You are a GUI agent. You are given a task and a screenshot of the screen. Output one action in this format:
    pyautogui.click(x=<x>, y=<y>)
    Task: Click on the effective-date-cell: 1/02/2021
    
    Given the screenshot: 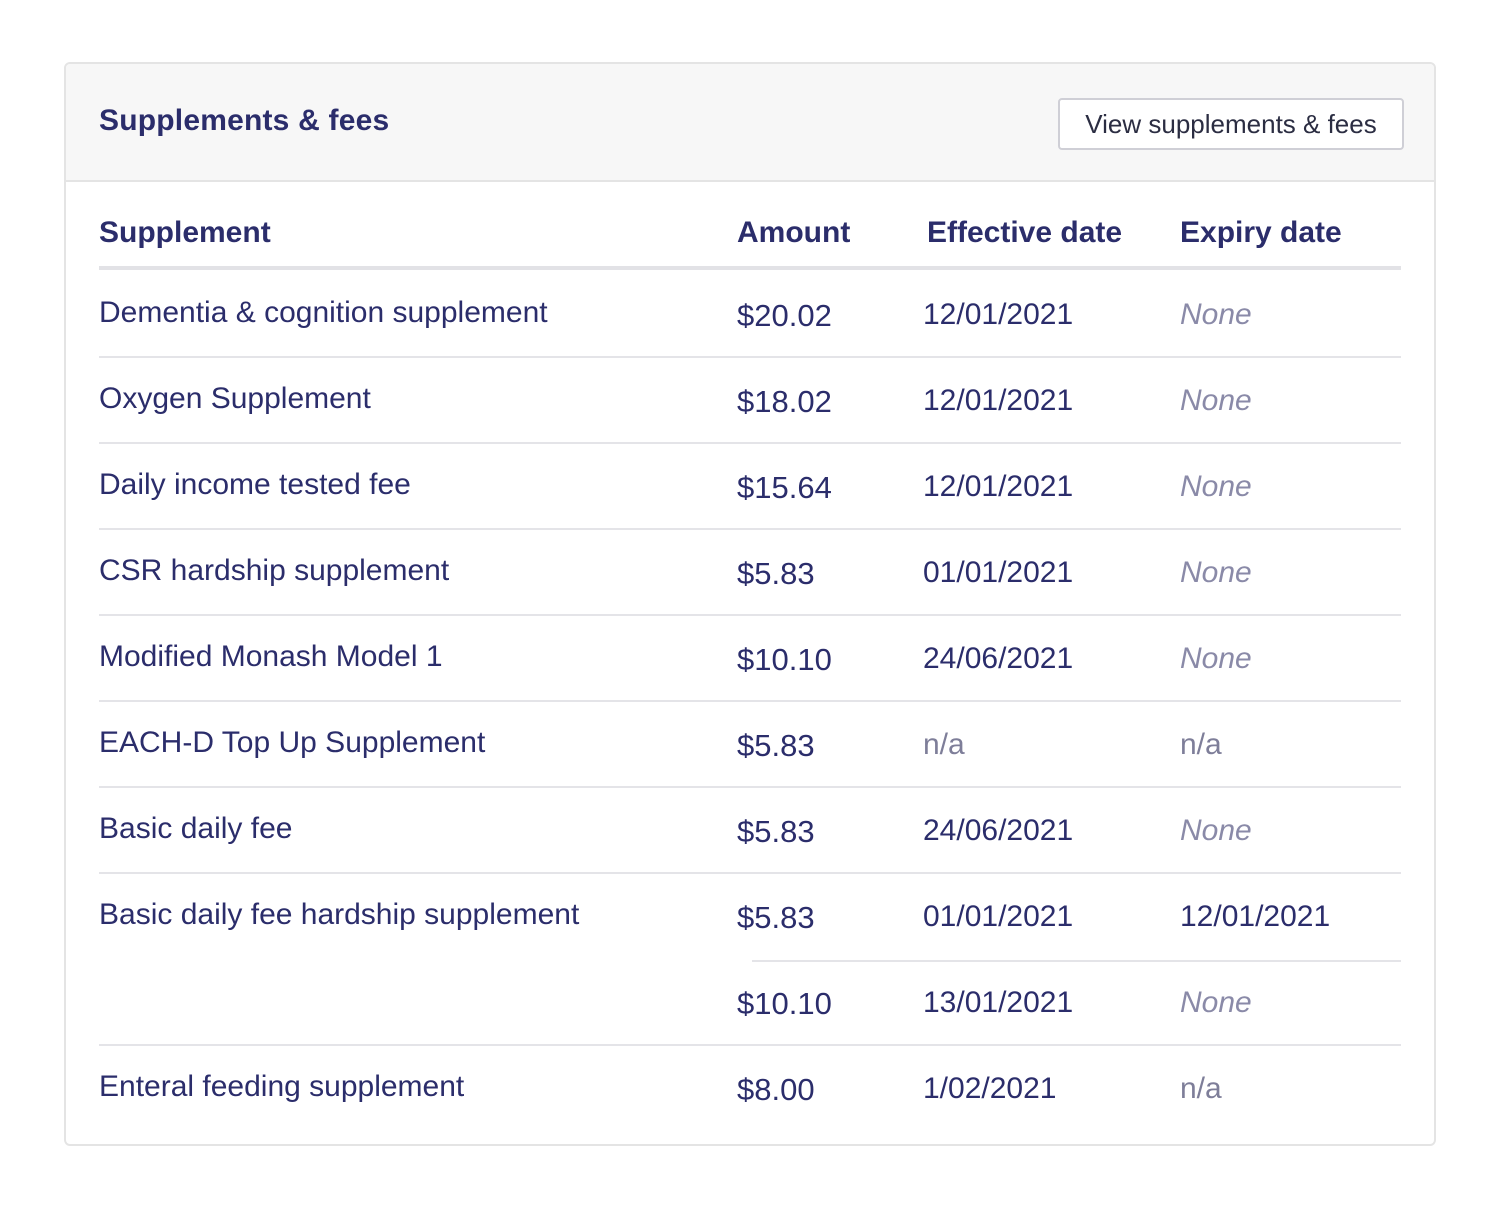 What is the action you would take?
    pyautogui.click(x=990, y=1088)
    